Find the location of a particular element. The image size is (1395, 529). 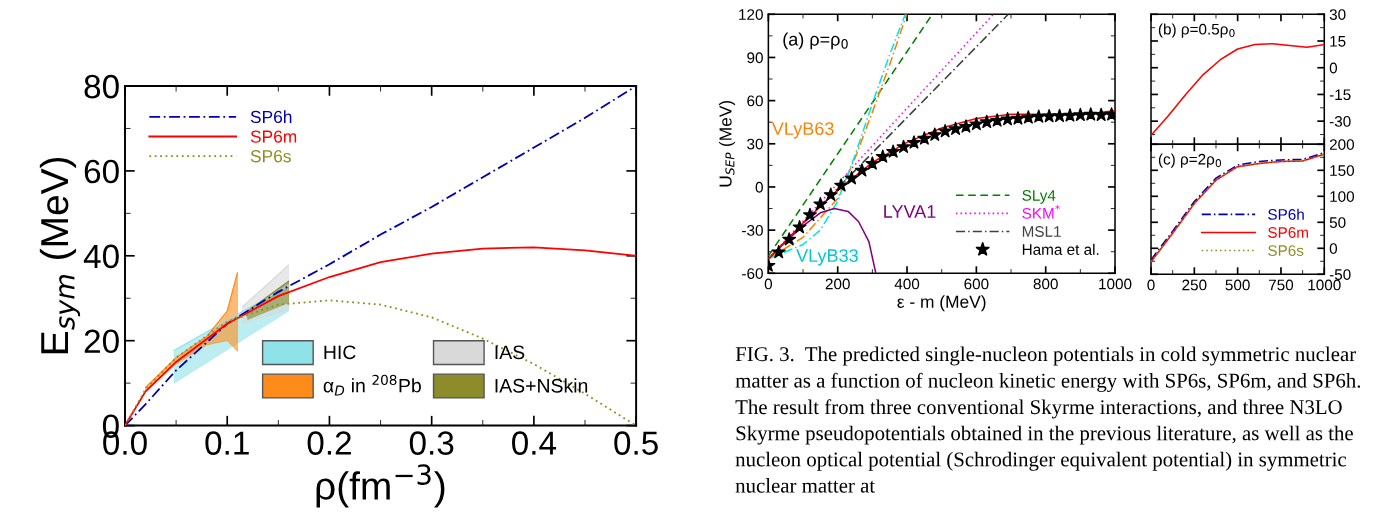

annotation: VLyB33 is located at coordinates (827, 257).